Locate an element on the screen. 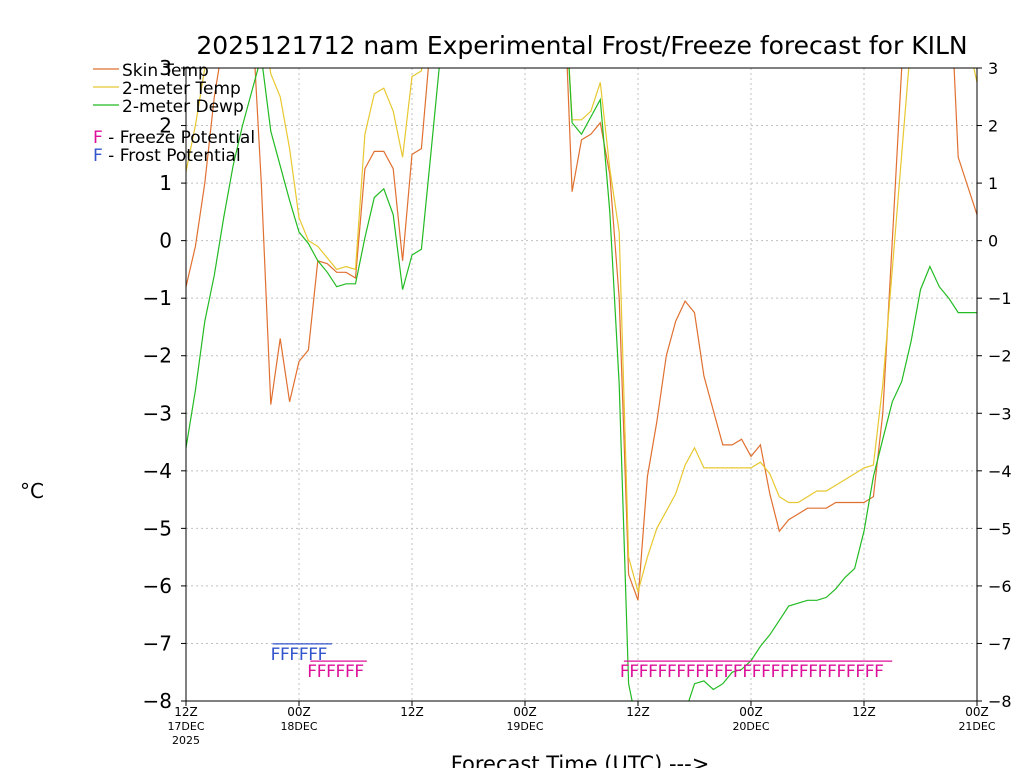  y-tick-label-right: −5 is located at coordinates (1000, 528).